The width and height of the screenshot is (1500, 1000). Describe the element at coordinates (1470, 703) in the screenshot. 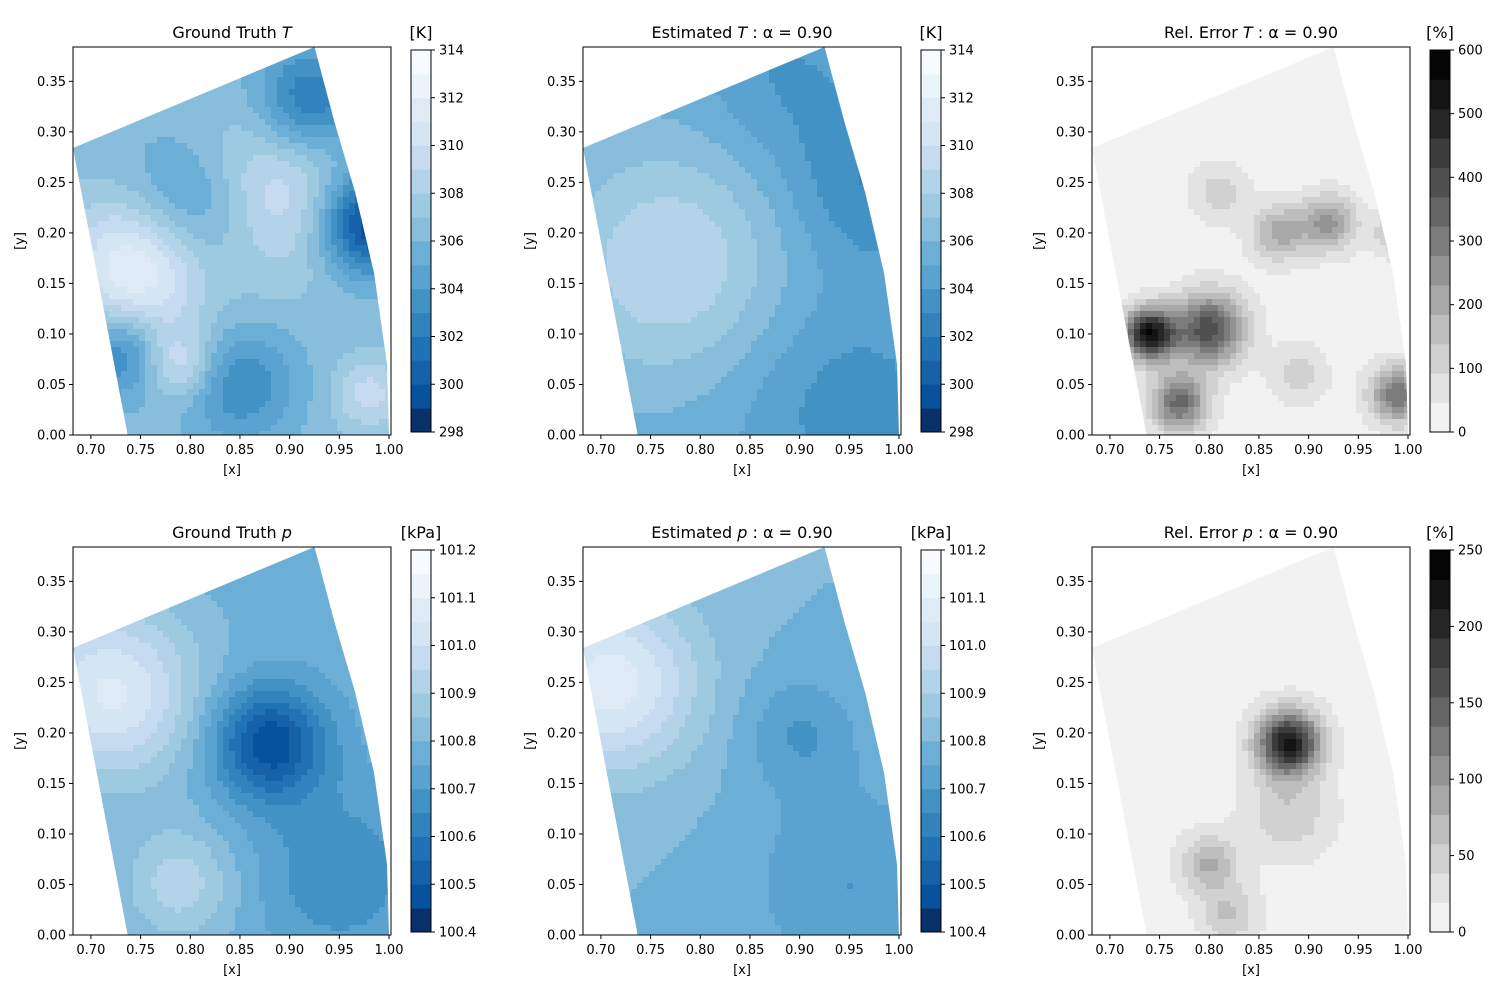

I see `colorbar-tick-label: 150` at that location.